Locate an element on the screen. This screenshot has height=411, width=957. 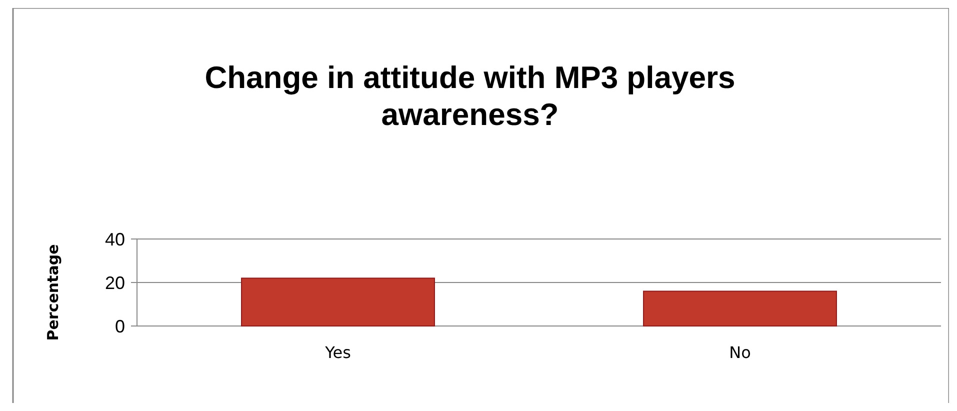
y-axis-title: Percentage is located at coordinates (53, 292).